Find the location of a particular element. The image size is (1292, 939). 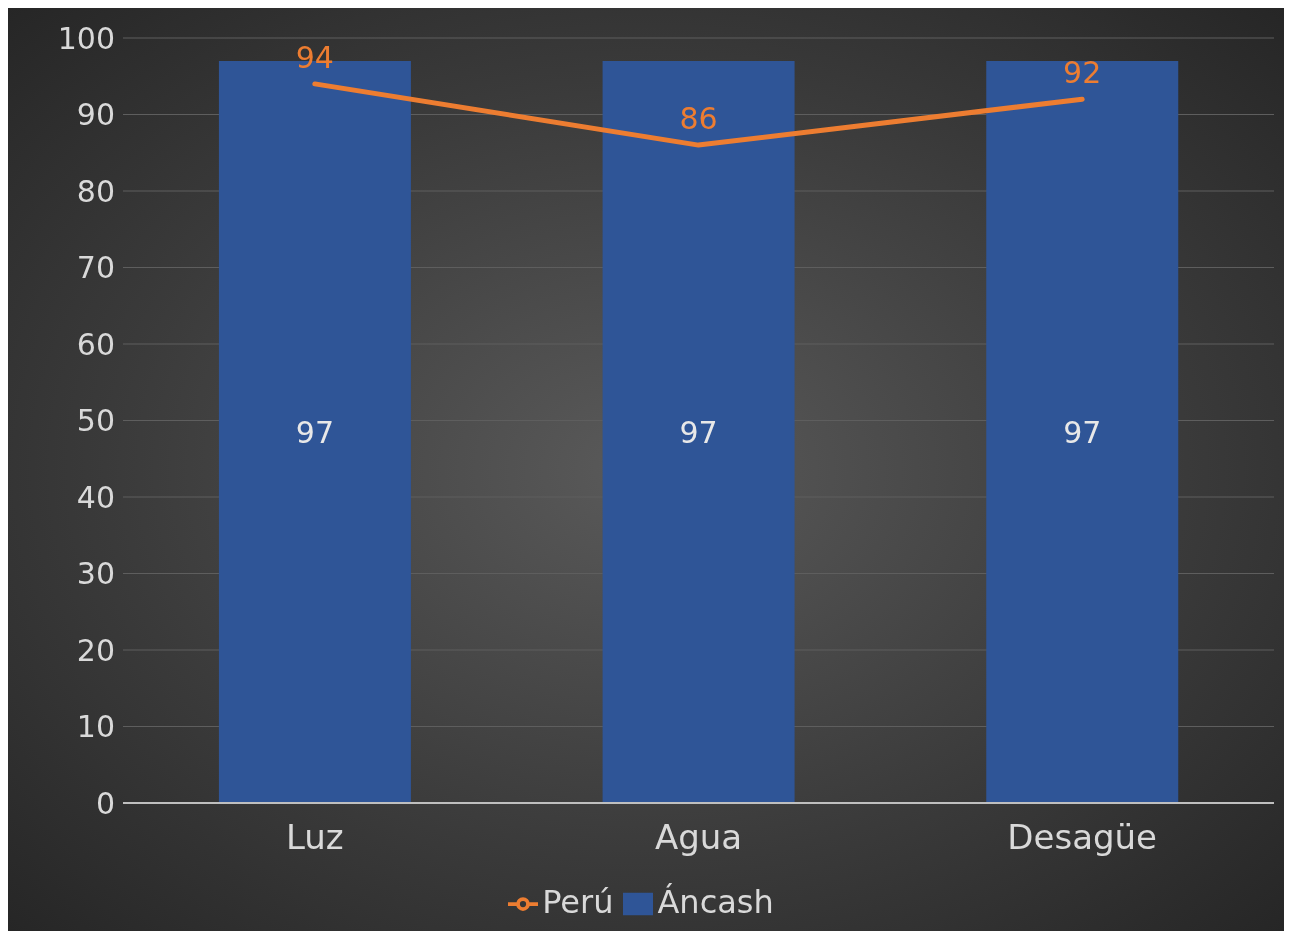

data-label: 94 is located at coordinates (314, 57).